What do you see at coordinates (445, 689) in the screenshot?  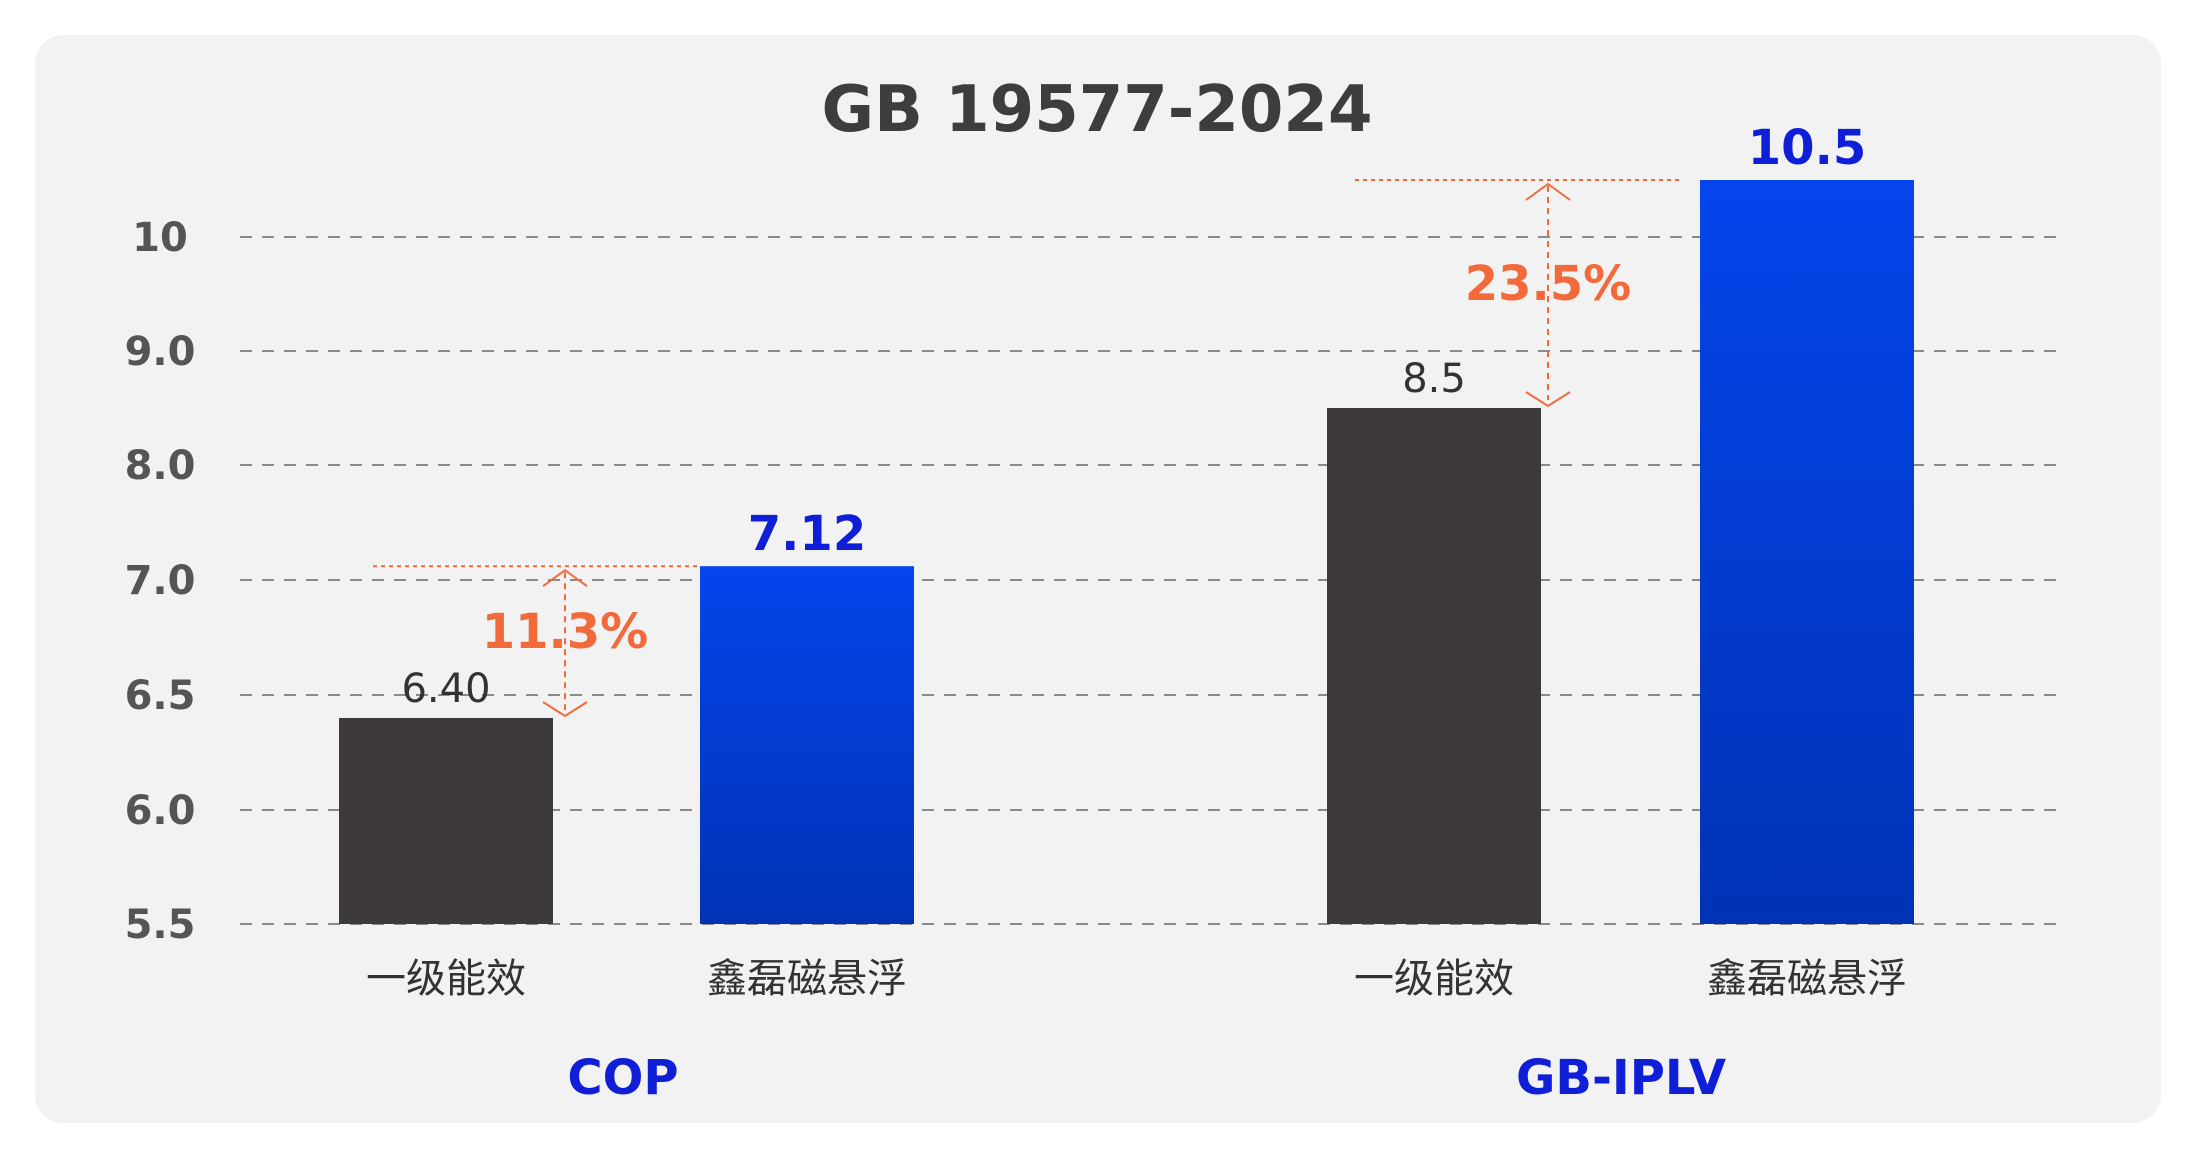 I see `bar-value-label: 6.40` at bounding box center [445, 689].